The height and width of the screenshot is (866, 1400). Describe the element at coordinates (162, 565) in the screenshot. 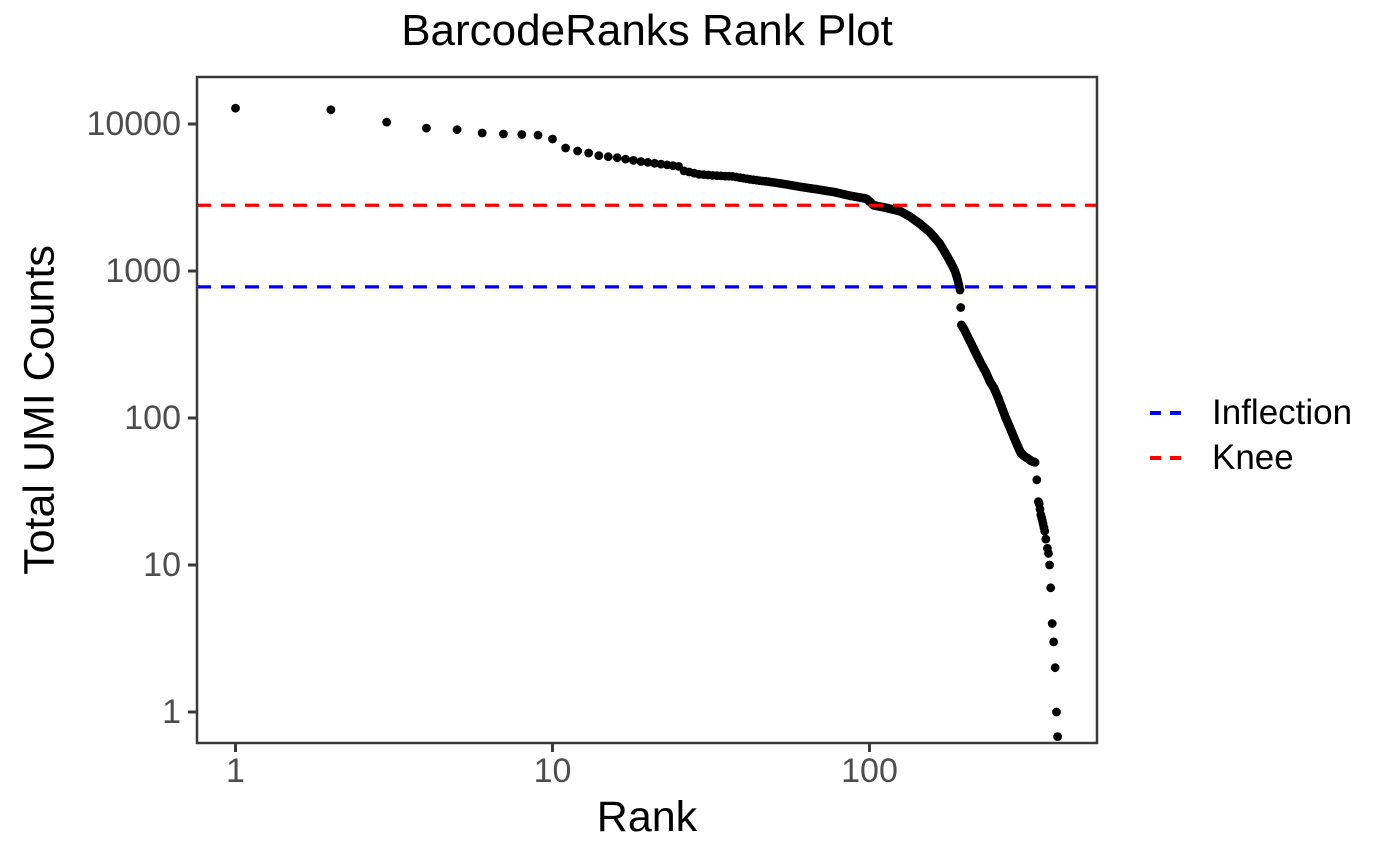

I see `y-axis-tick-label: 10` at that location.